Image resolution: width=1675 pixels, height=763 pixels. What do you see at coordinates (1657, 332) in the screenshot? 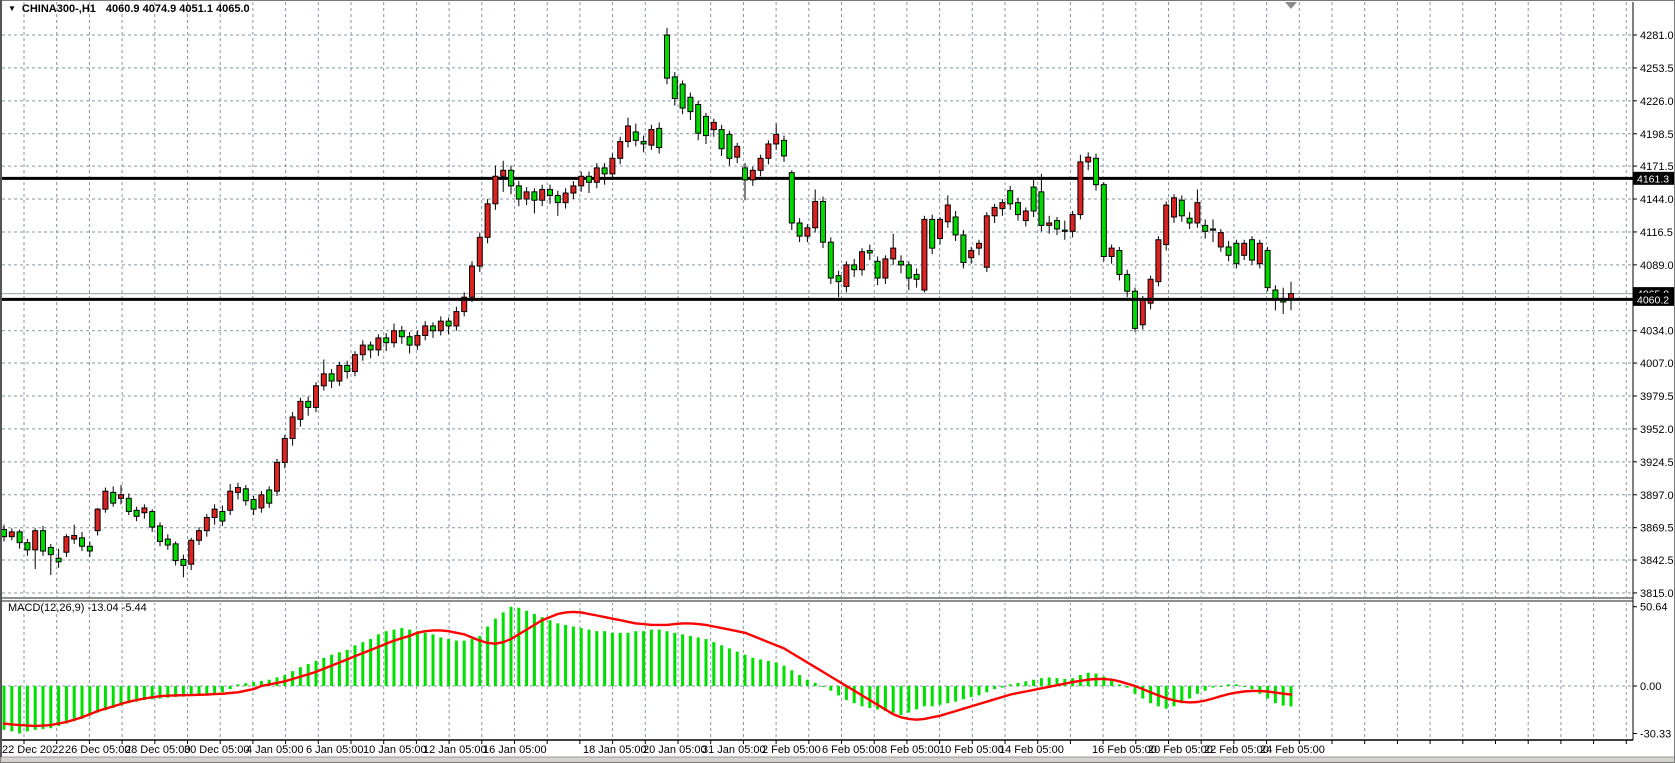
I see `svg-text: 4034.0` at bounding box center [1657, 332].